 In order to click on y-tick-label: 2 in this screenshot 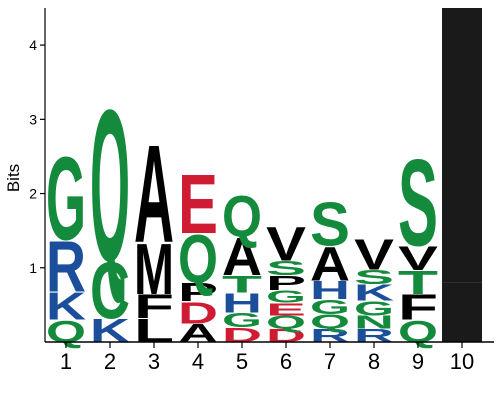, I will do `click(33, 194)`.